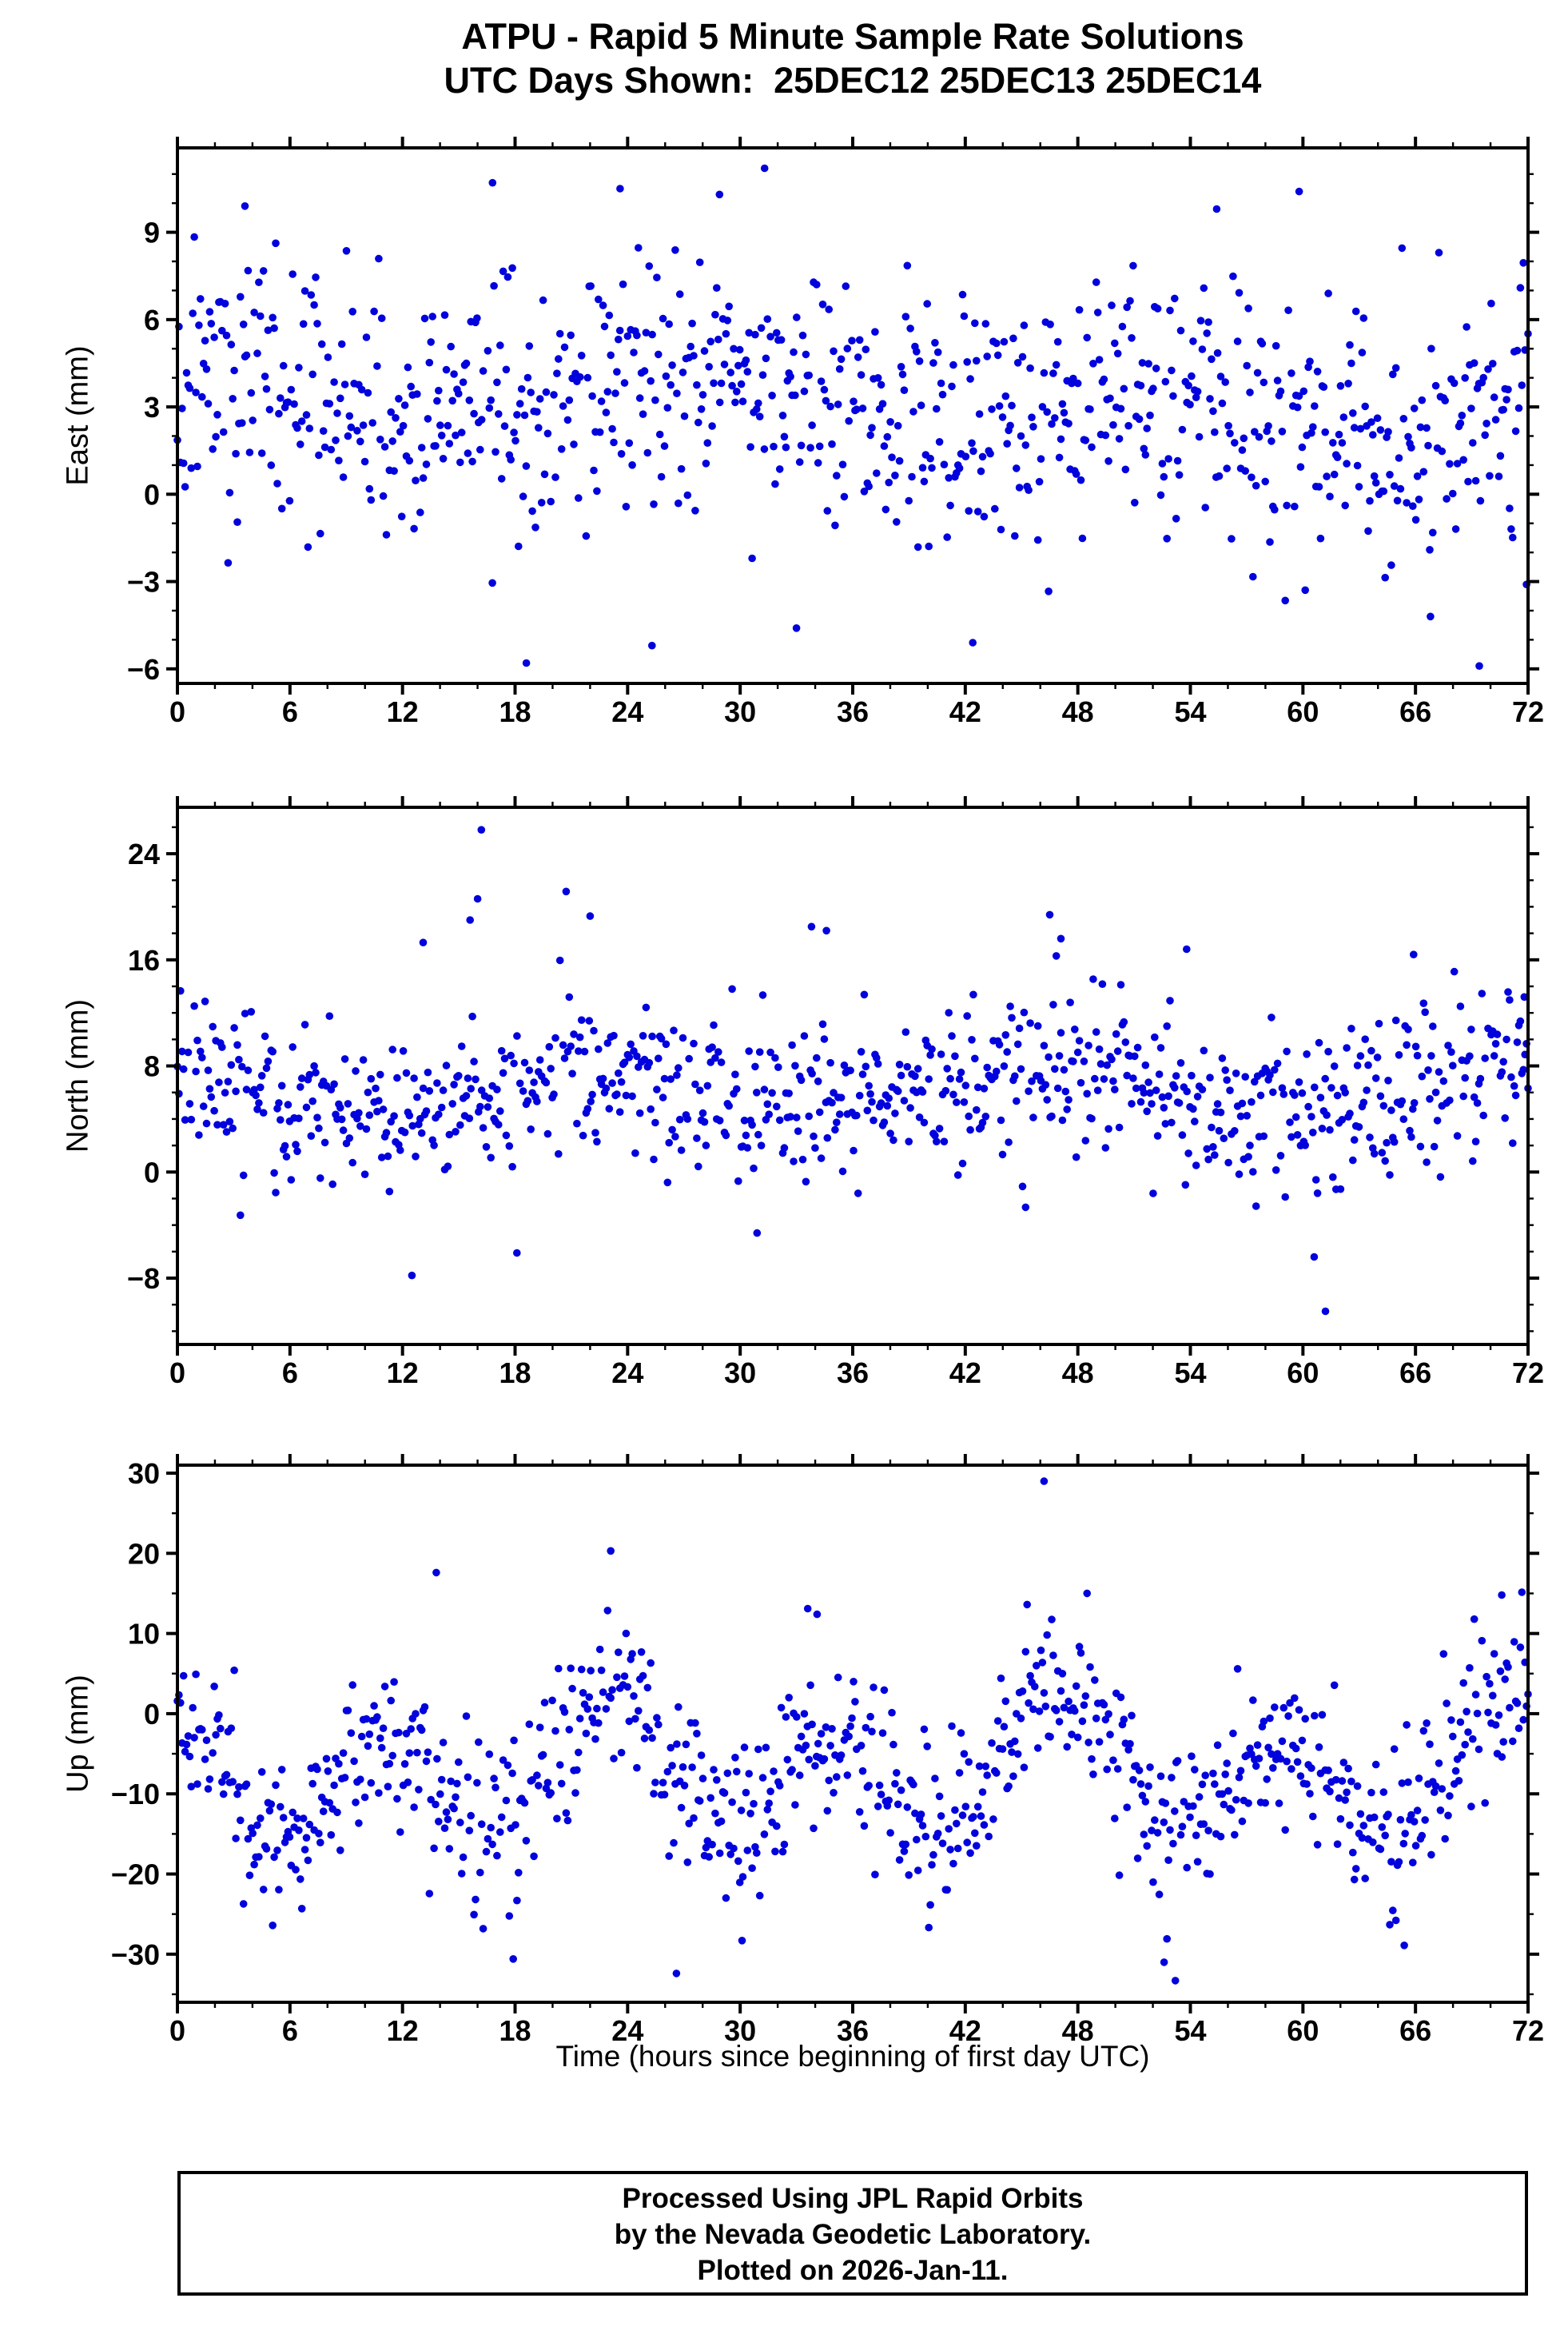  What do you see at coordinates (740, 1373) in the screenshot?
I see `x-tick-label: 30` at bounding box center [740, 1373].